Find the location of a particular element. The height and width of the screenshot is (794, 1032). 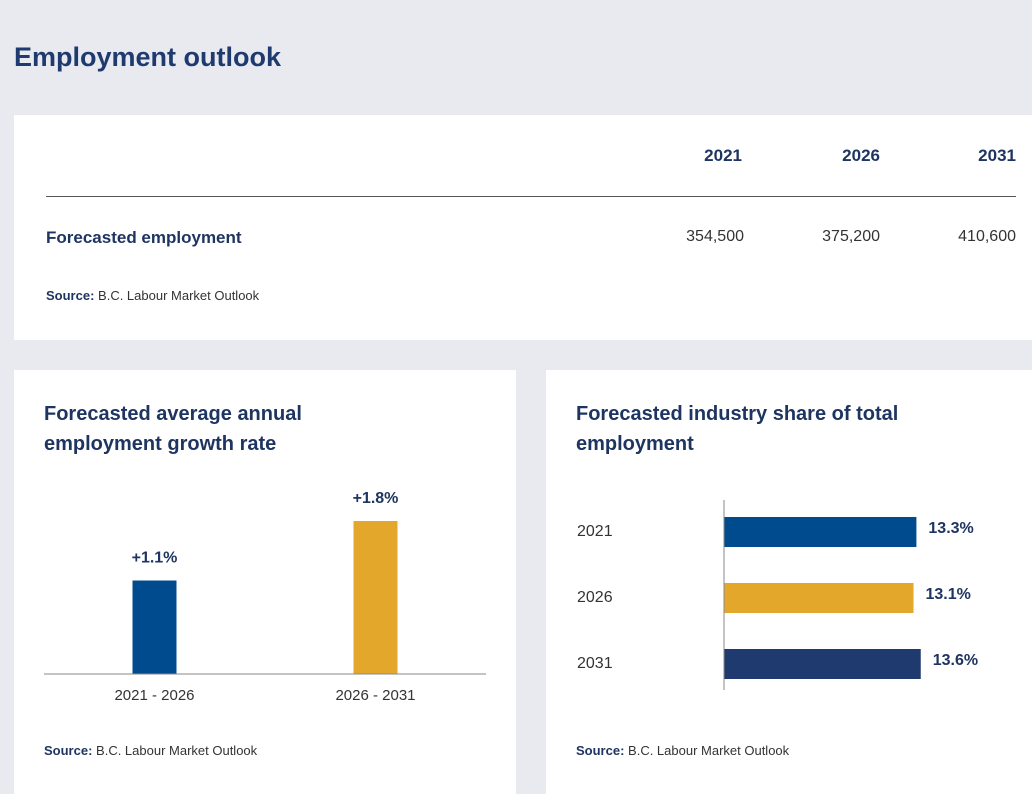

cell: 354,500 is located at coordinates (715, 236).